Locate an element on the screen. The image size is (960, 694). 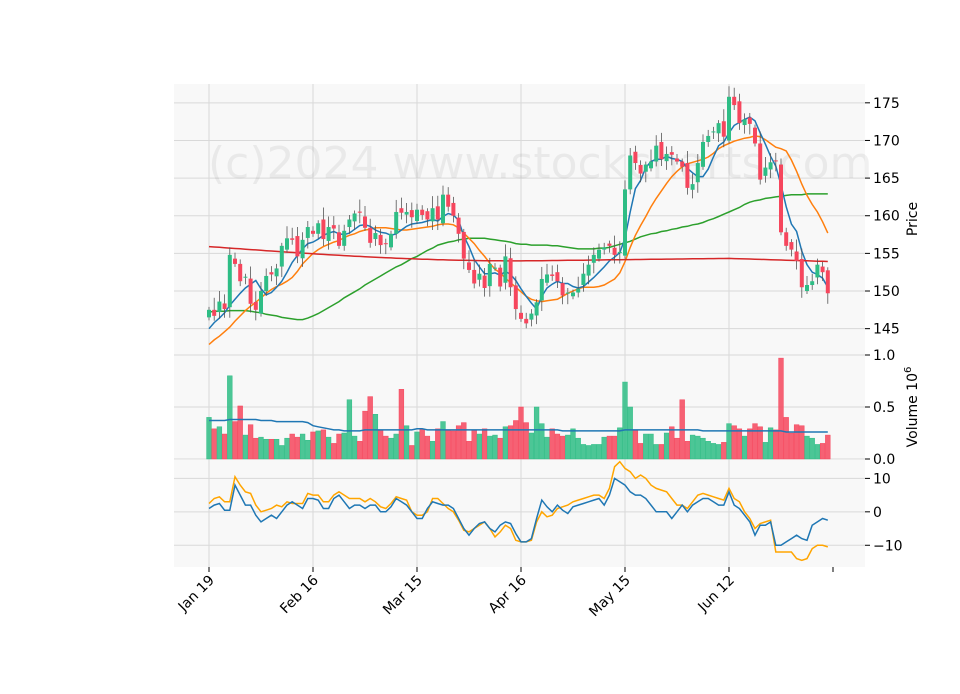
y-tick-label: 10 is located at coordinates (882, 479).